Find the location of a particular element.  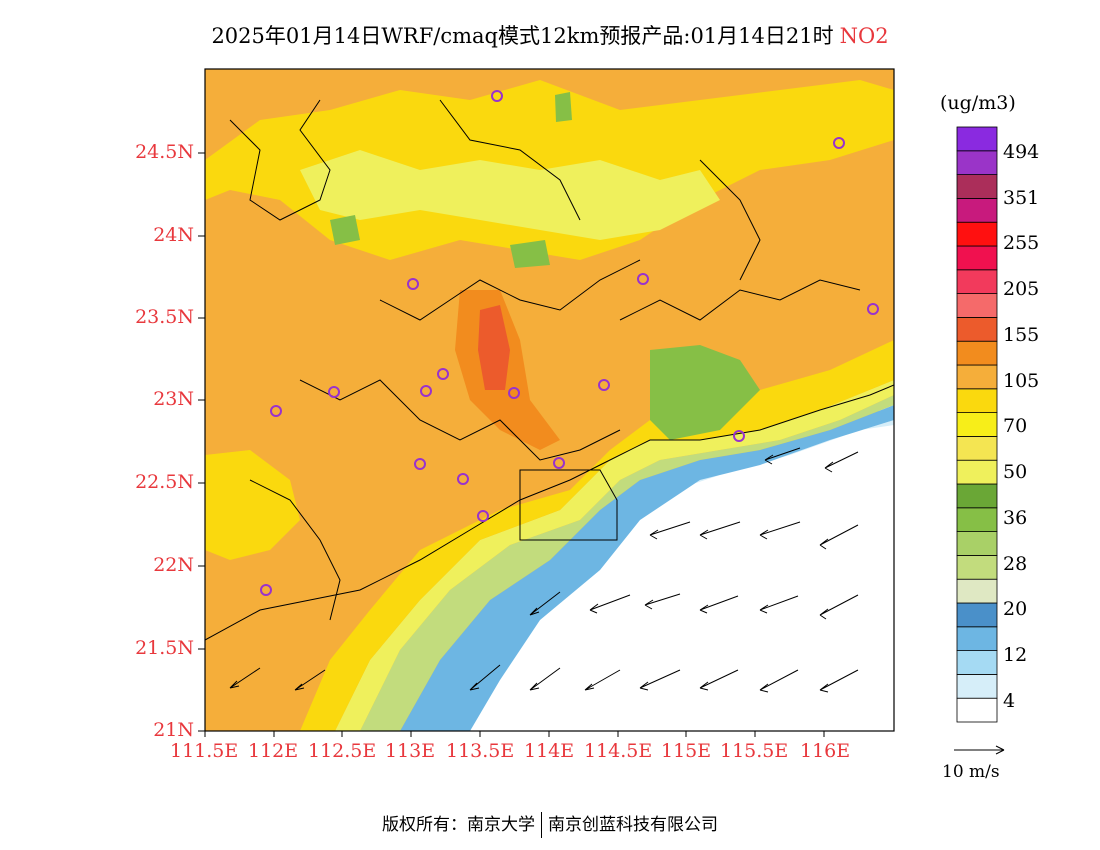

lat-label: 24.5N is located at coordinates (164, 152).